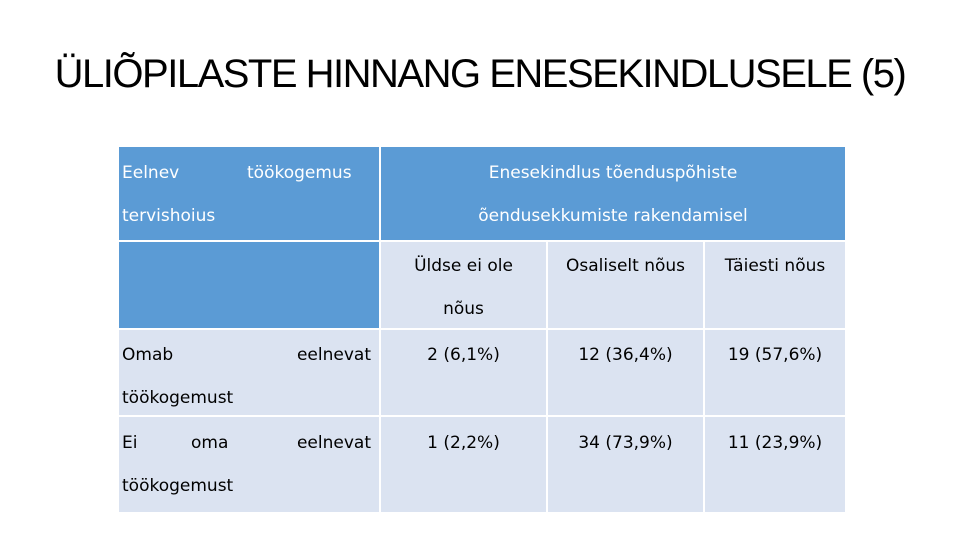 The height and width of the screenshot is (540, 960). Describe the element at coordinates (299, 173) in the screenshot. I see `header-word-tookogemus: töökogemus` at that location.